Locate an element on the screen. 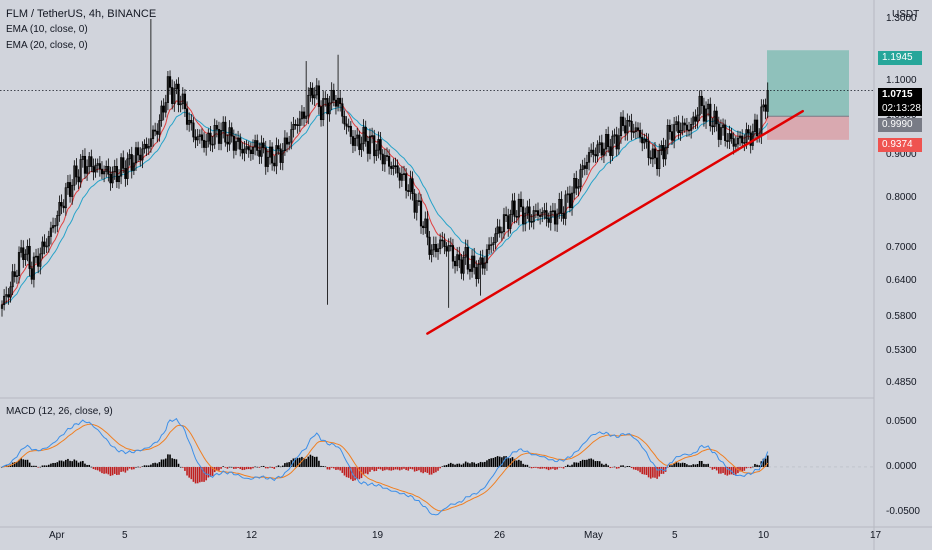  ema10-legend: EMA (10, close, 0) is located at coordinates (47, 29).